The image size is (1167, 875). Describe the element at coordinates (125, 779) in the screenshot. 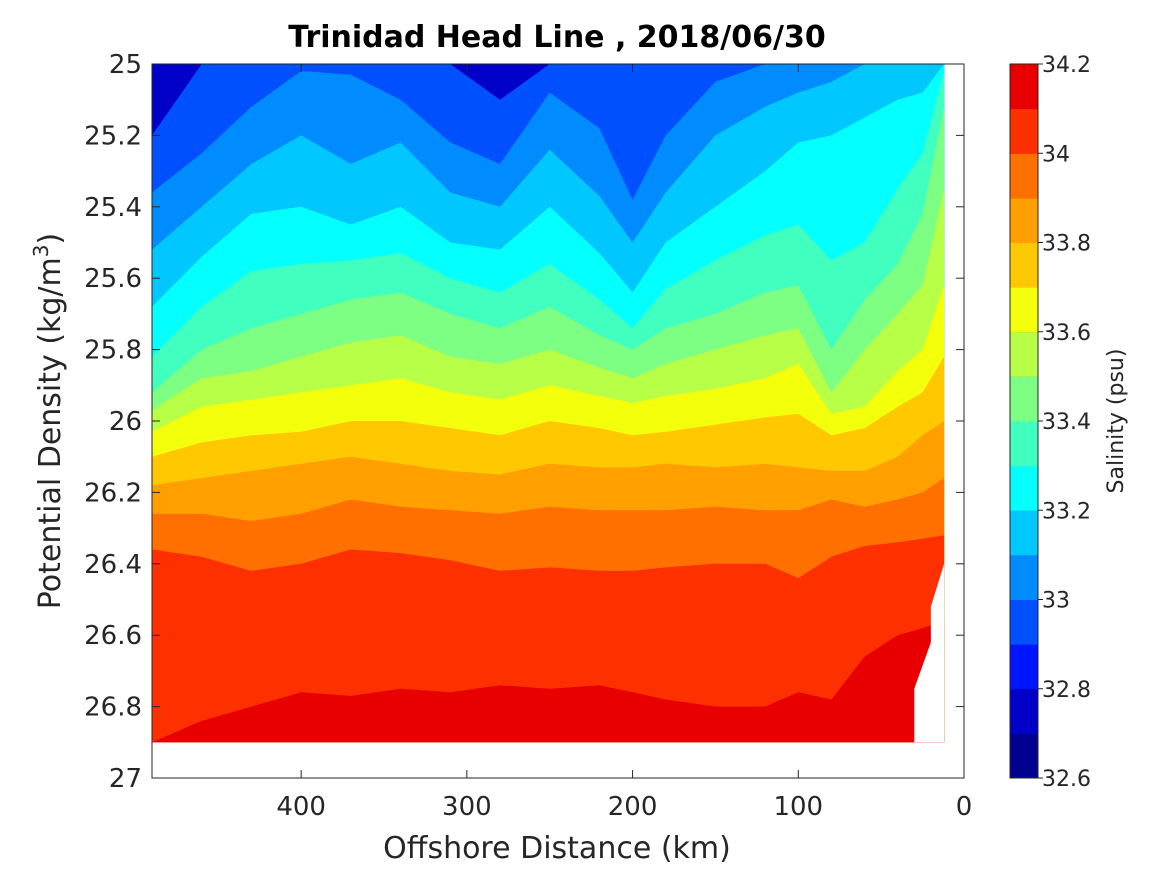

I see `y-tick-label: 27` at that location.